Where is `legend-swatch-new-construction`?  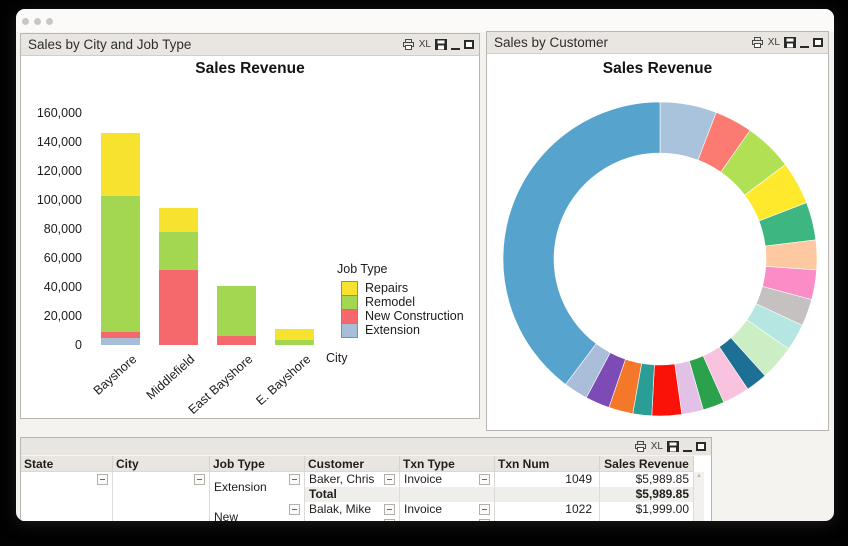 legend-swatch-new-construction is located at coordinates (349, 316).